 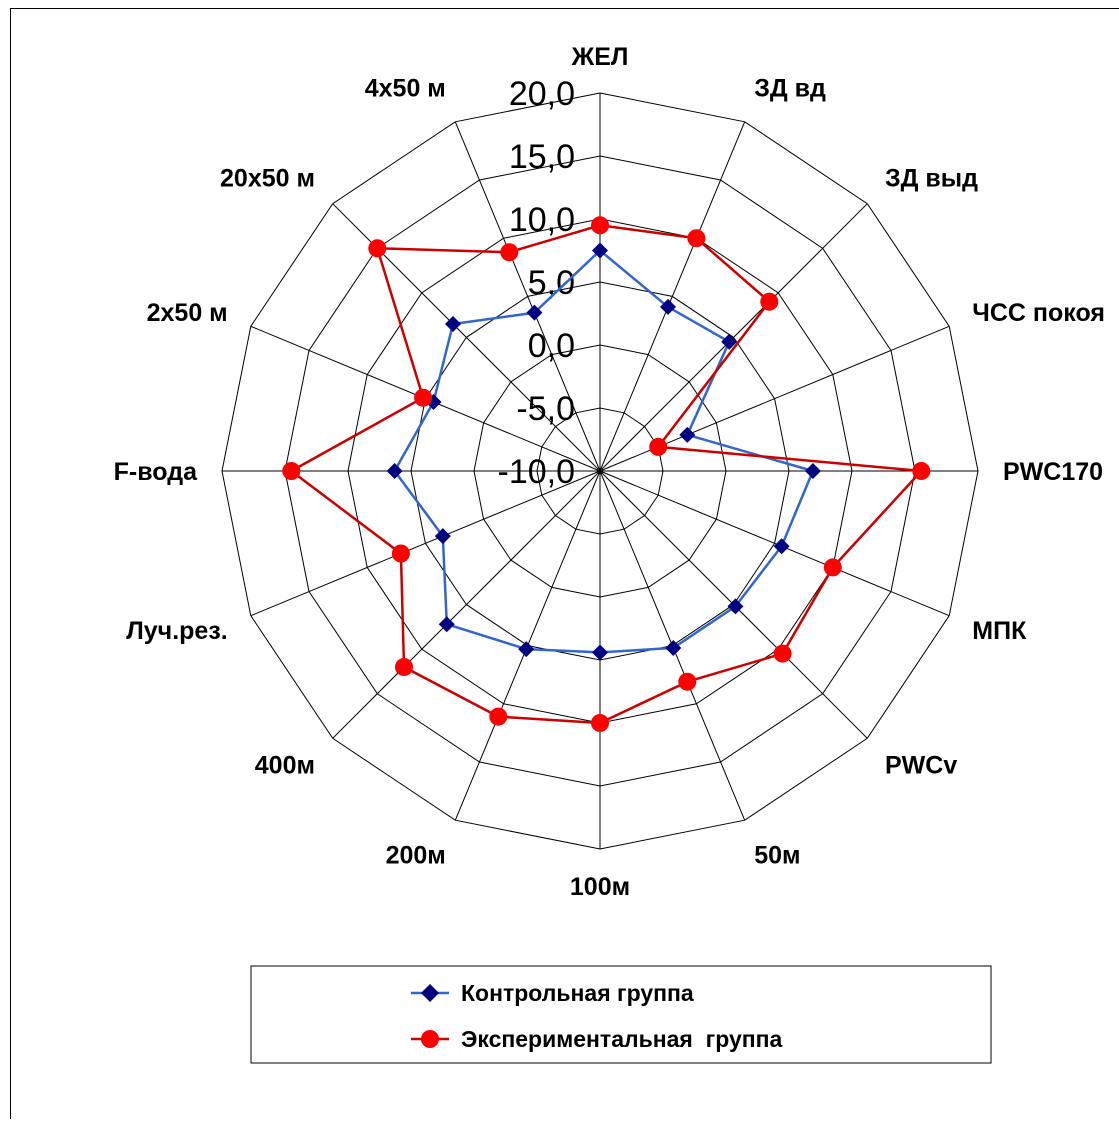 What do you see at coordinates (600, 57) in the screenshot?
I see `category-label: ЖЕЛ` at bounding box center [600, 57].